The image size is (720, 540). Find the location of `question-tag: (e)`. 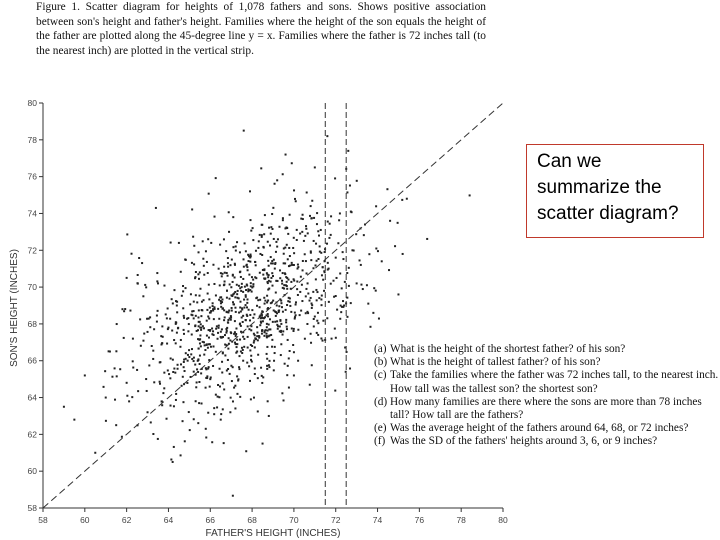

question-tag: (e) is located at coordinates (380, 428).